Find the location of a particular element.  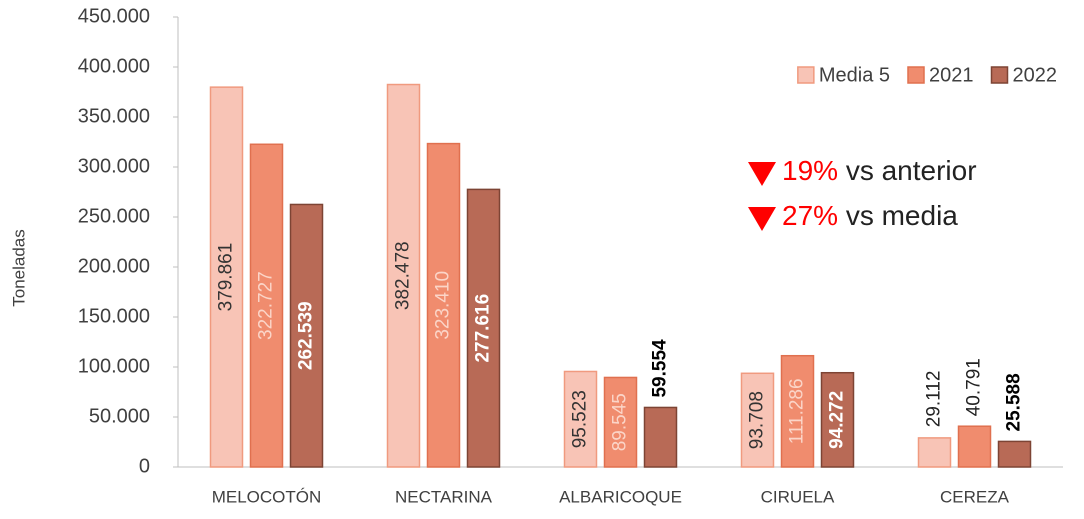

data-label: 111.286 is located at coordinates (797, 411).